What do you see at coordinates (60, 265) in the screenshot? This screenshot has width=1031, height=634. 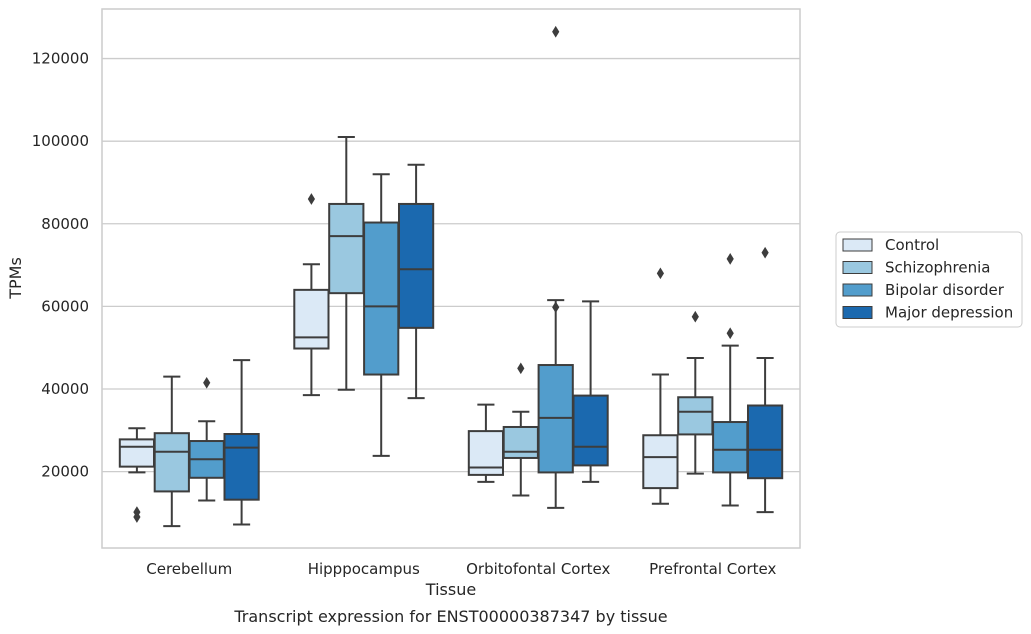 I see `y-tick-labels: 20000 40000 60000 80000 100000 120000` at bounding box center [60, 265].